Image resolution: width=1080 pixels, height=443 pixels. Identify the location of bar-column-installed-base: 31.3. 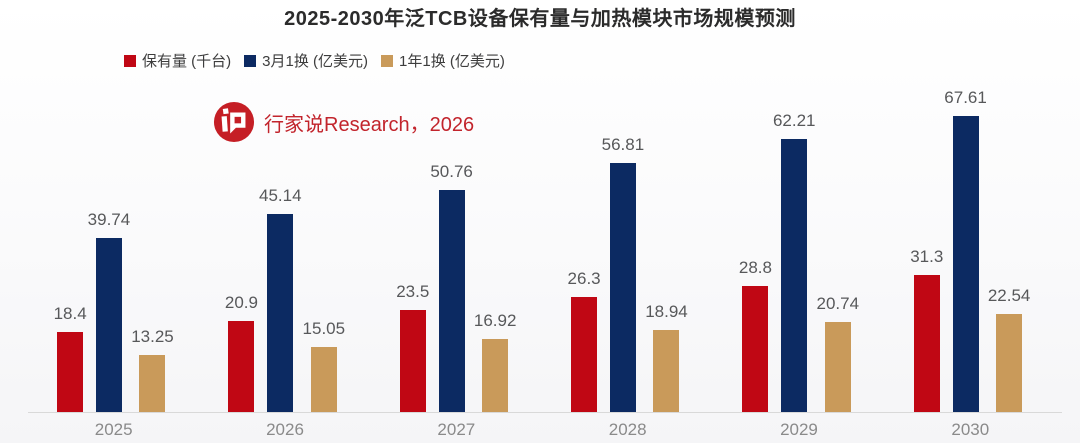
(926, 330).